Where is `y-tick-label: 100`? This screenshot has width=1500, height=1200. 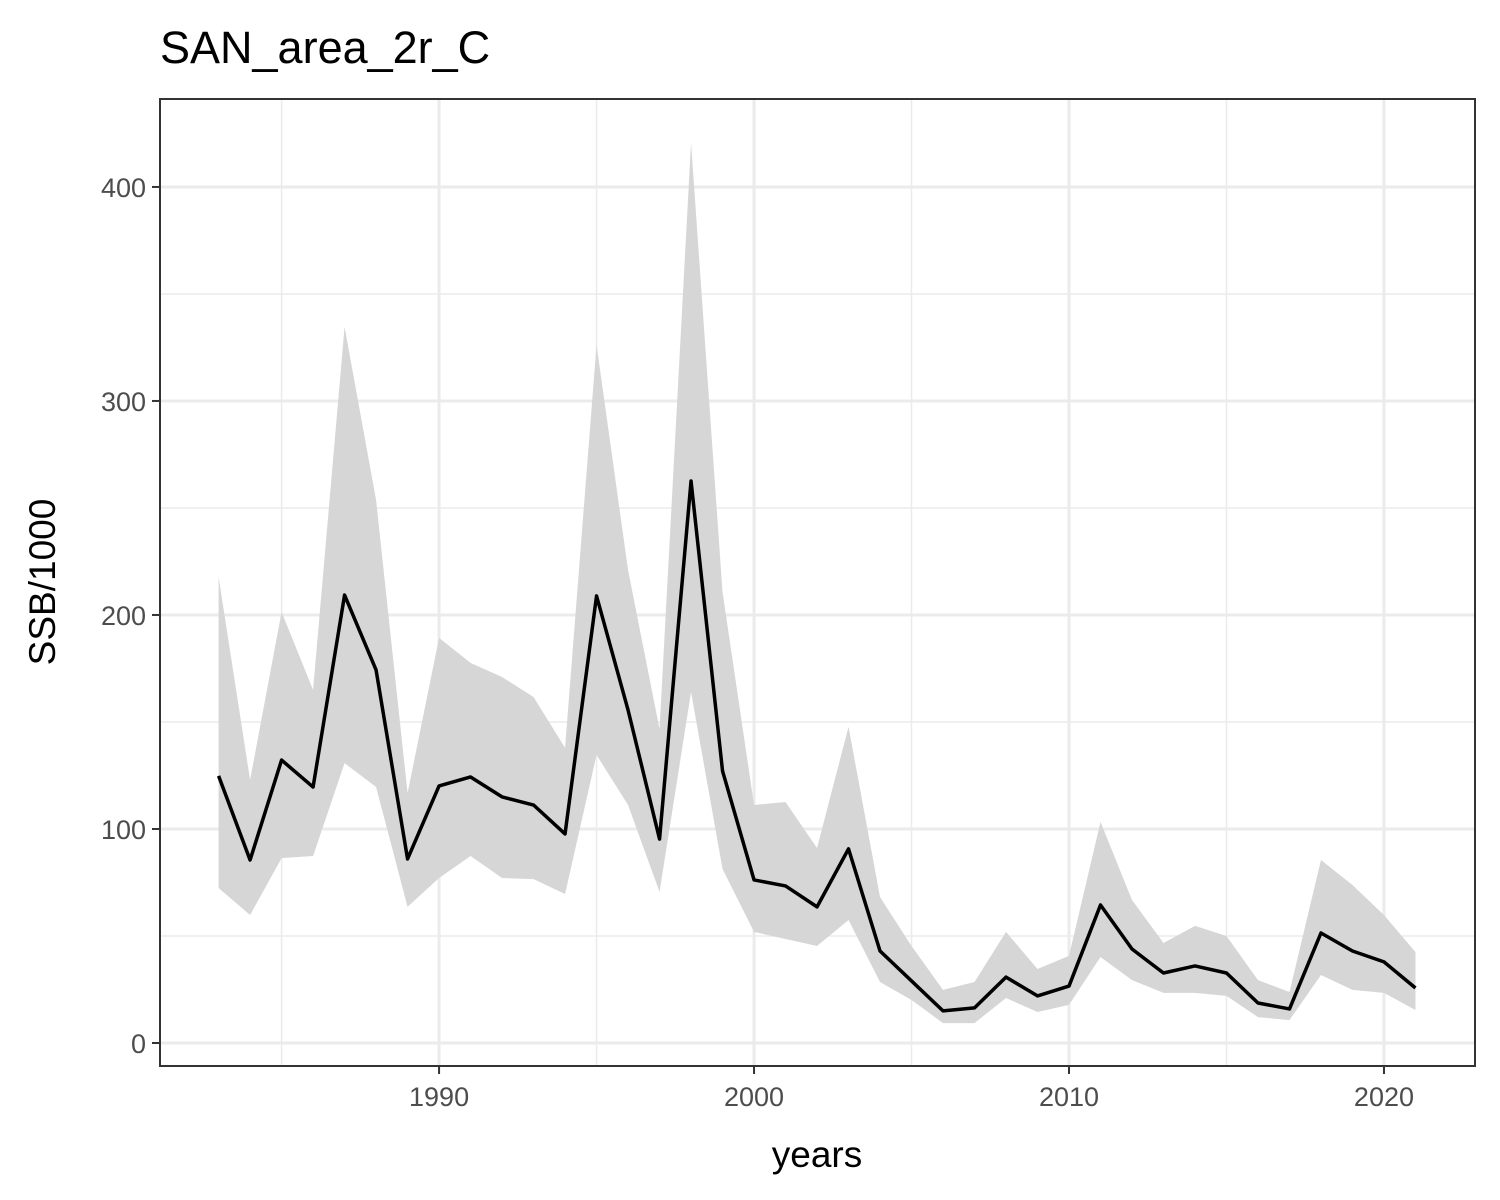
y-tick-label: 100 is located at coordinates (123, 830).